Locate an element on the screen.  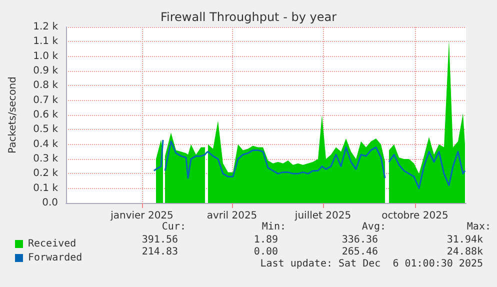
y-tick-label: 0.7 k is located at coordinates (45, 100).